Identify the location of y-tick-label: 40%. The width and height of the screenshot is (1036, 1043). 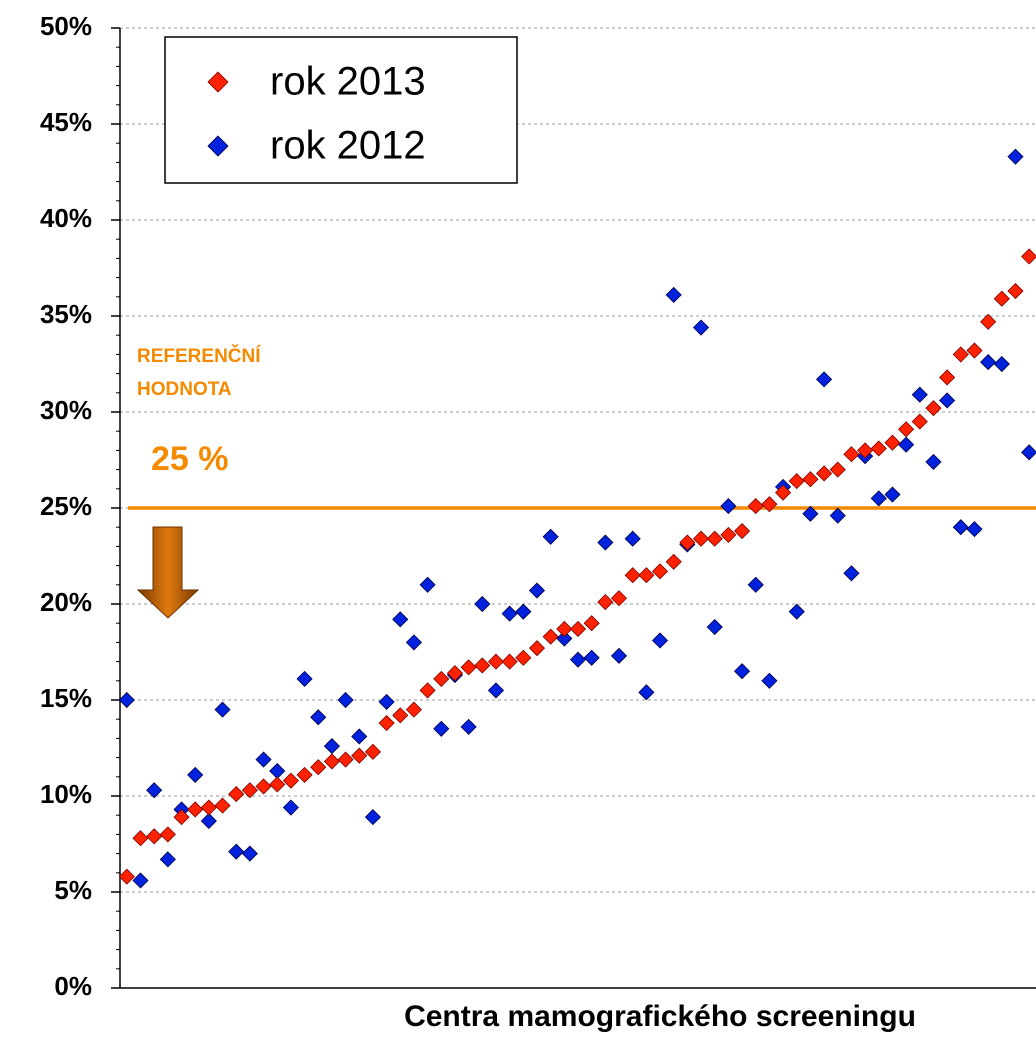
(66, 218).